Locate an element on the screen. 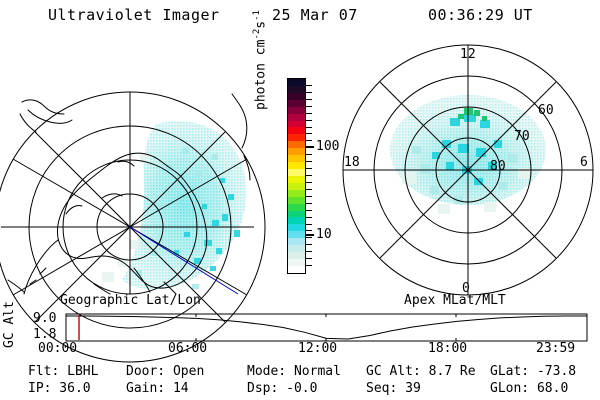 The image size is (600, 400). status-glat: GLat: -73.8 is located at coordinates (533, 371).